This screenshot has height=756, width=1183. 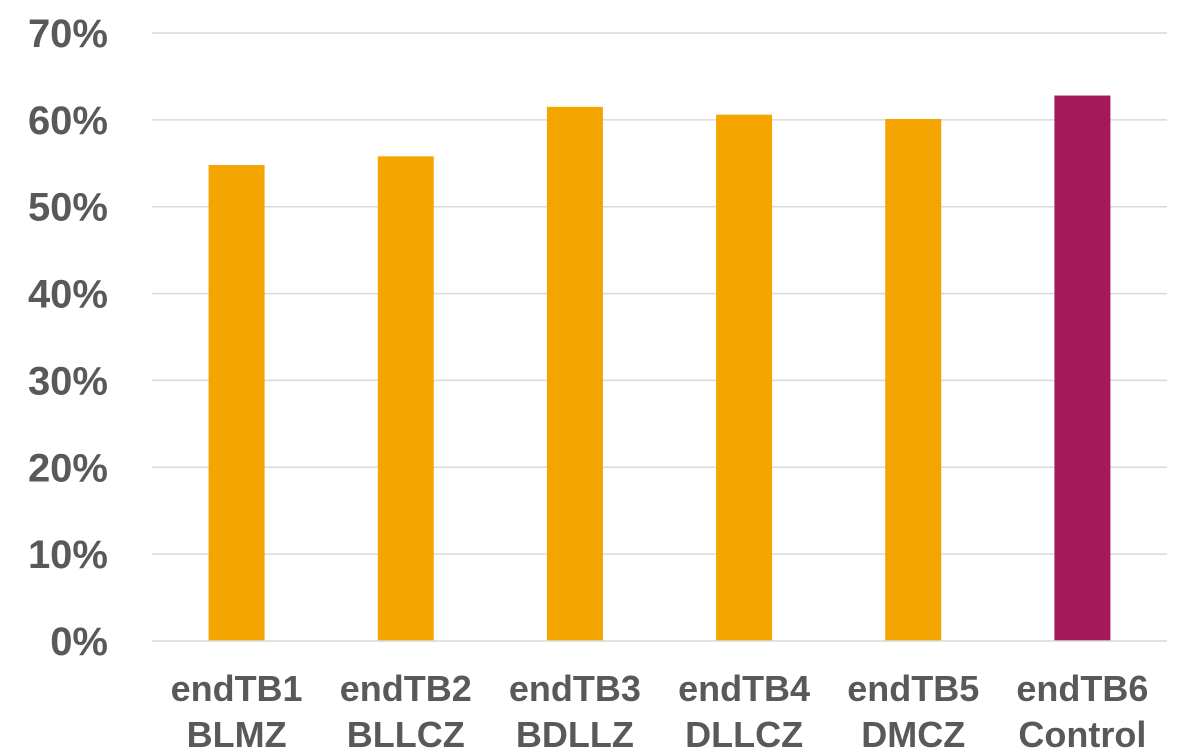 What do you see at coordinates (913, 379) in the screenshot?
I see `bar-endtb5` at bounding box center [913, 379].